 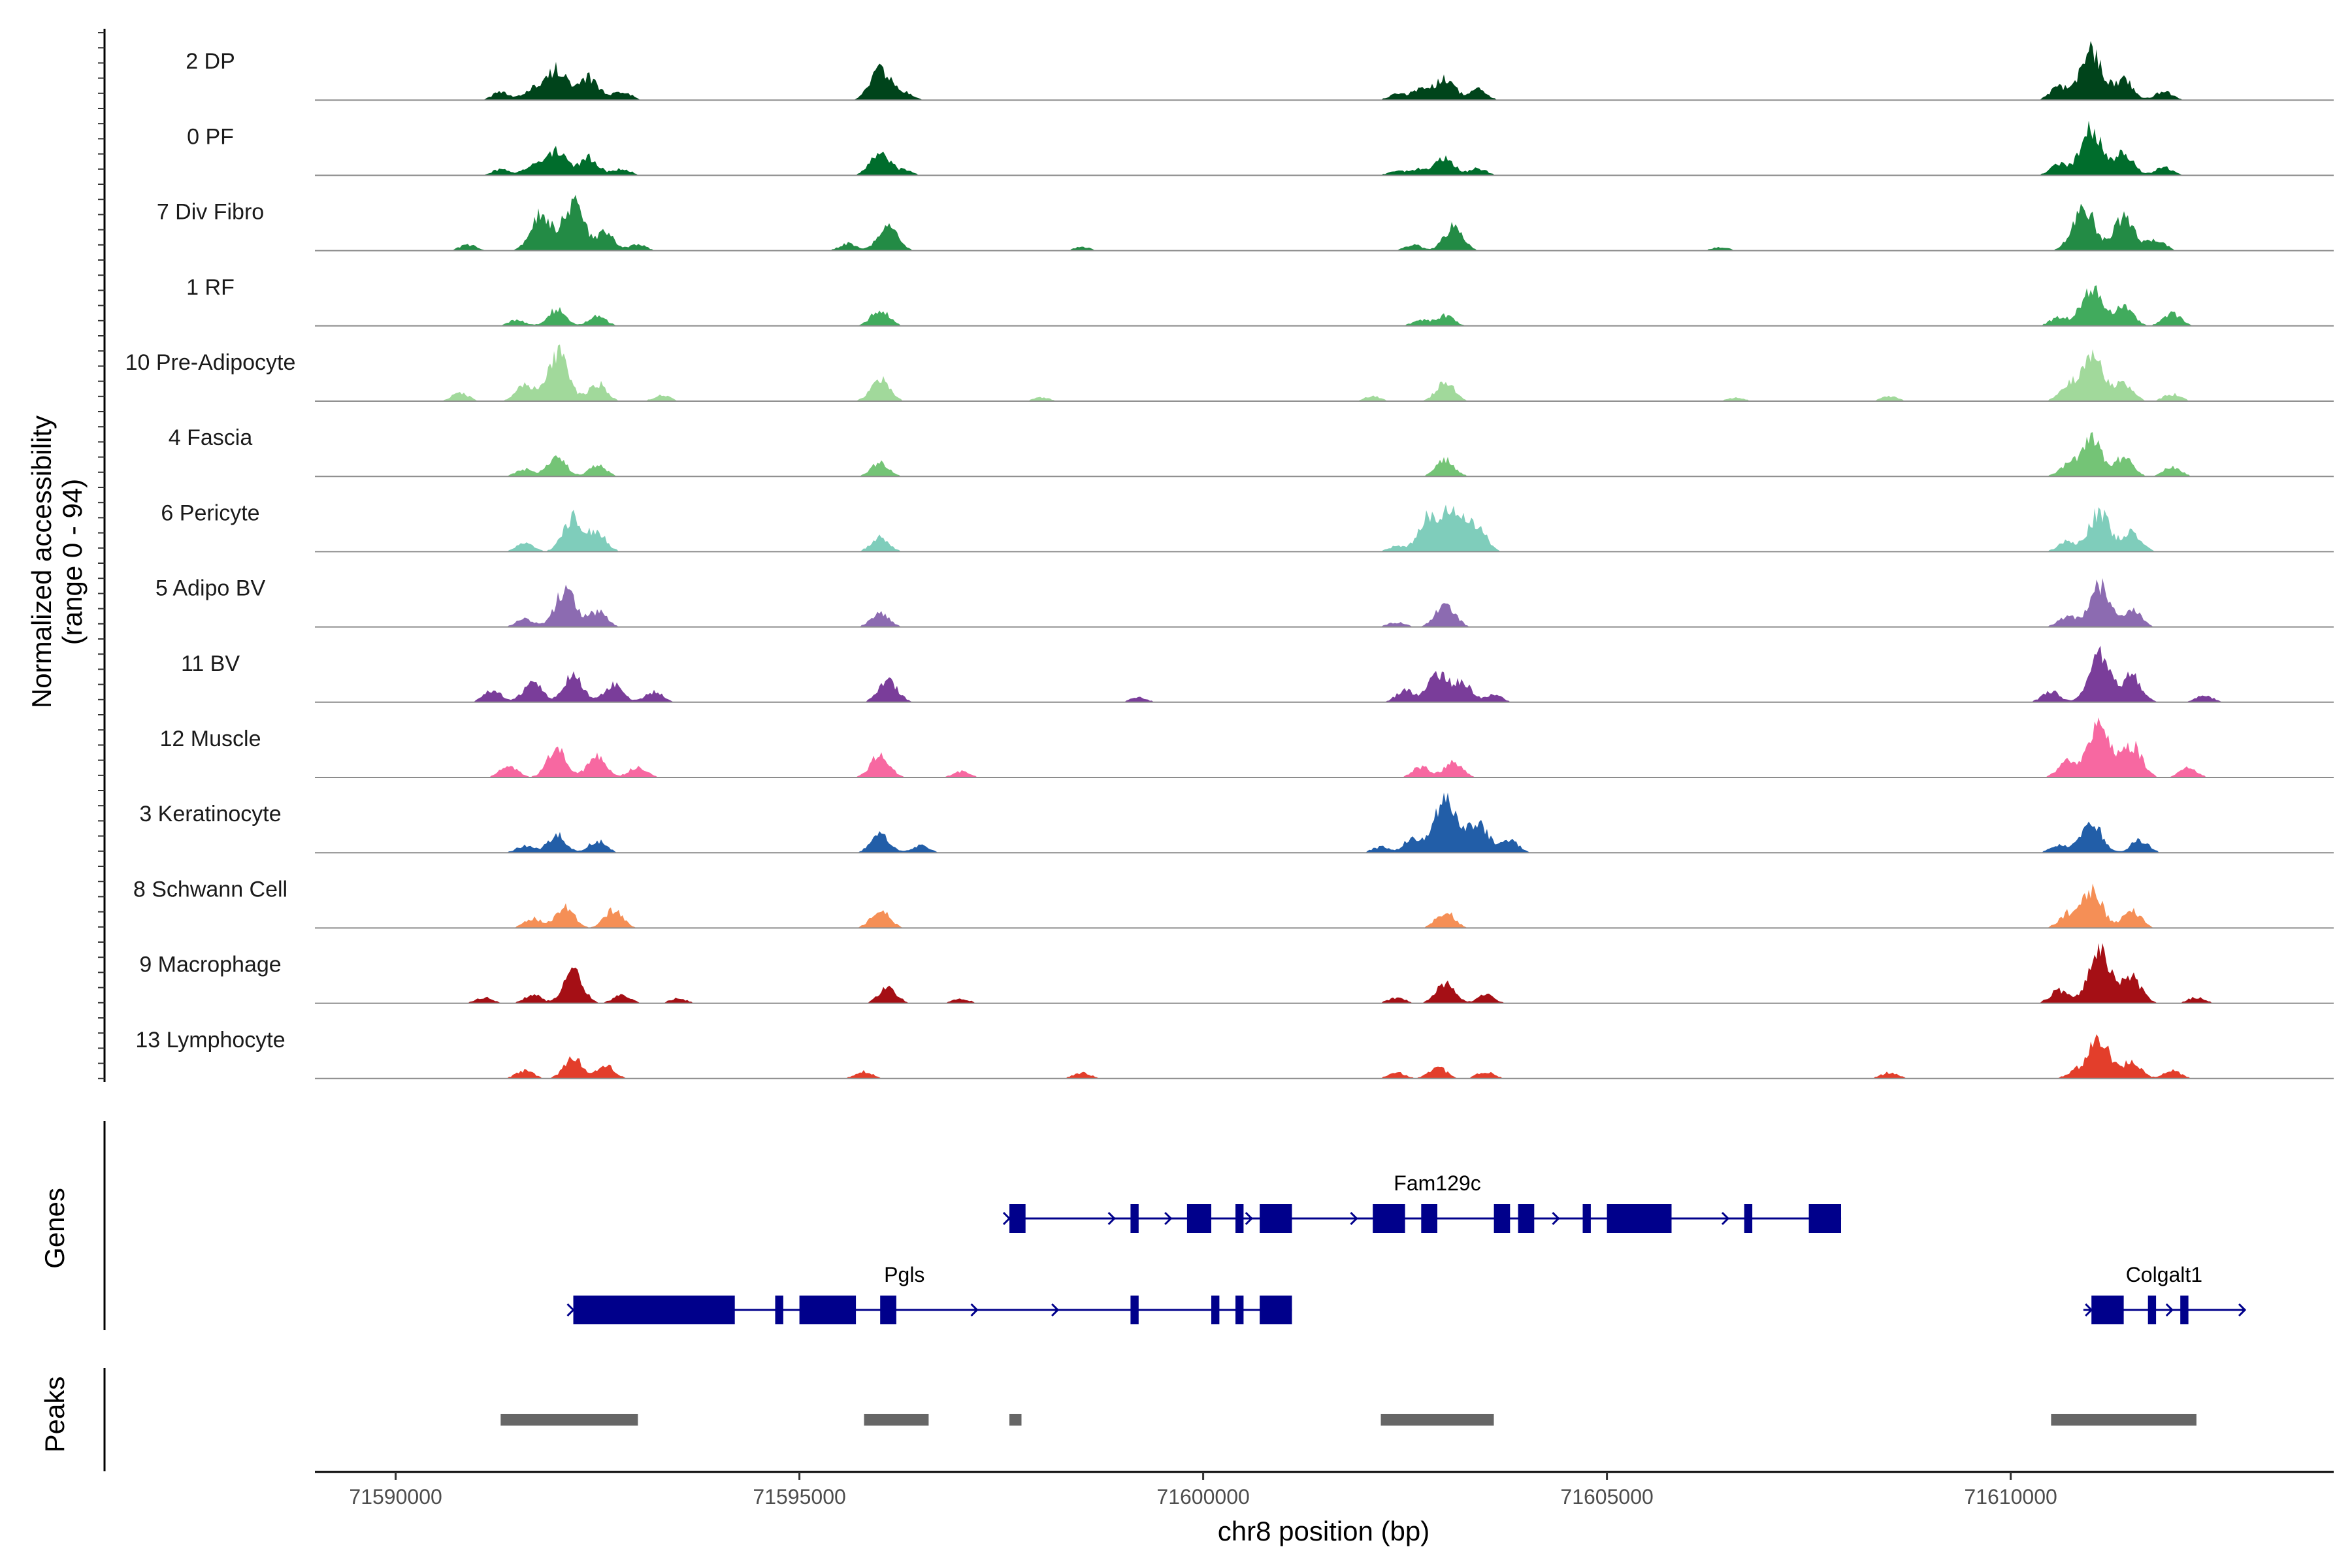 I want to click on track-label: 1 RF, so click(x=210, y=287).